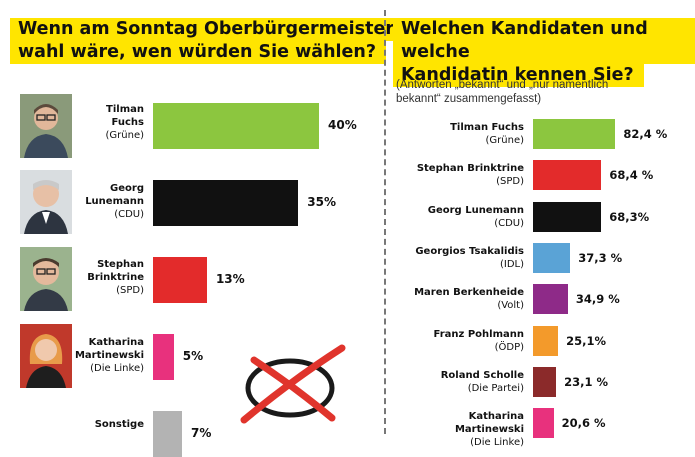  I want to click on candidate-name-line: Tilman, so click(125, 109).